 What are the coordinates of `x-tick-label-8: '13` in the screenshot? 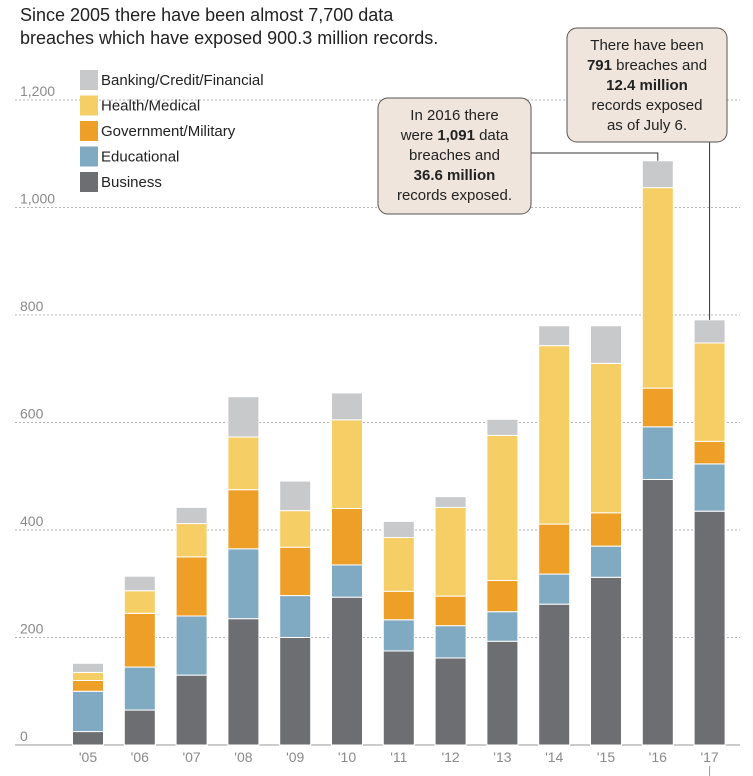 It's located at (502, 757).